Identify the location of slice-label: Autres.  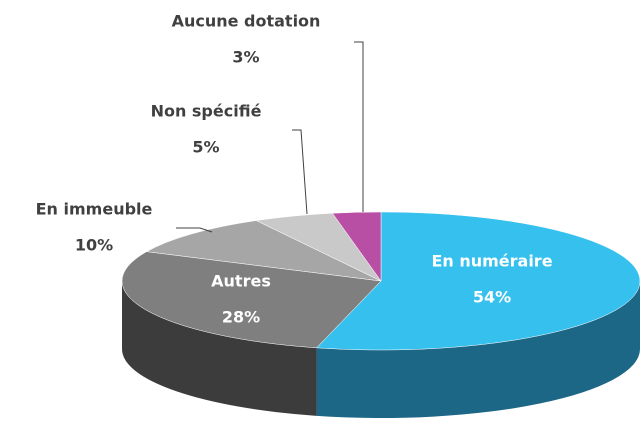
(241, 281).